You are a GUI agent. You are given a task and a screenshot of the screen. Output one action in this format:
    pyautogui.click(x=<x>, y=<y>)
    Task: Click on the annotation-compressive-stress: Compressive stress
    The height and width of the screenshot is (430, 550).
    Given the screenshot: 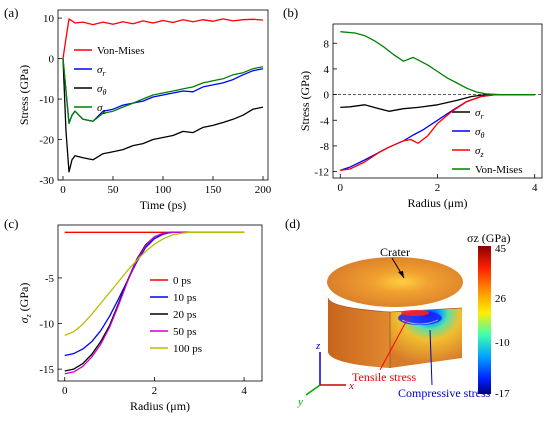 What is the action you would take?
    pyautogui.click(x=444, y=393)
    